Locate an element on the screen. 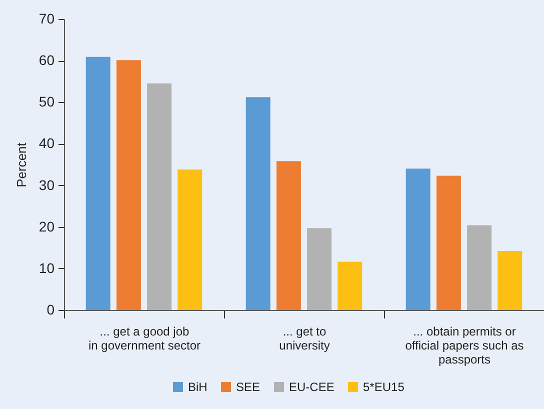 The image size is (544, 409). x-tick-label: ... get a good job in government sector is located at coordinates (144, 338).